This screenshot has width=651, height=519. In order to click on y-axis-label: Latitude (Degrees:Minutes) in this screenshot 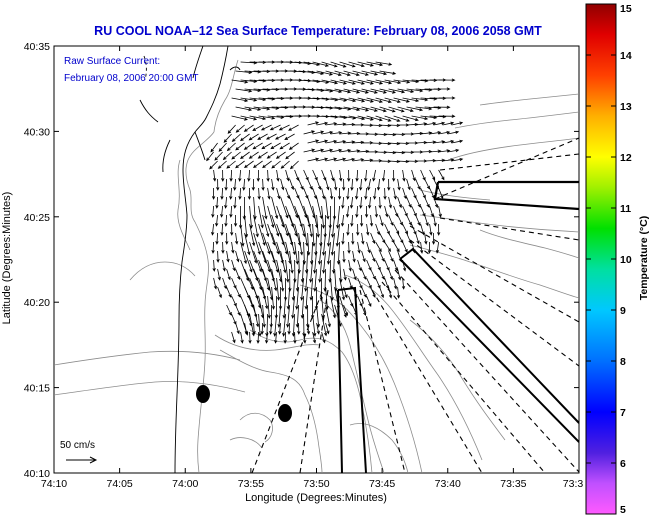, I will do `click(7, 258)`.